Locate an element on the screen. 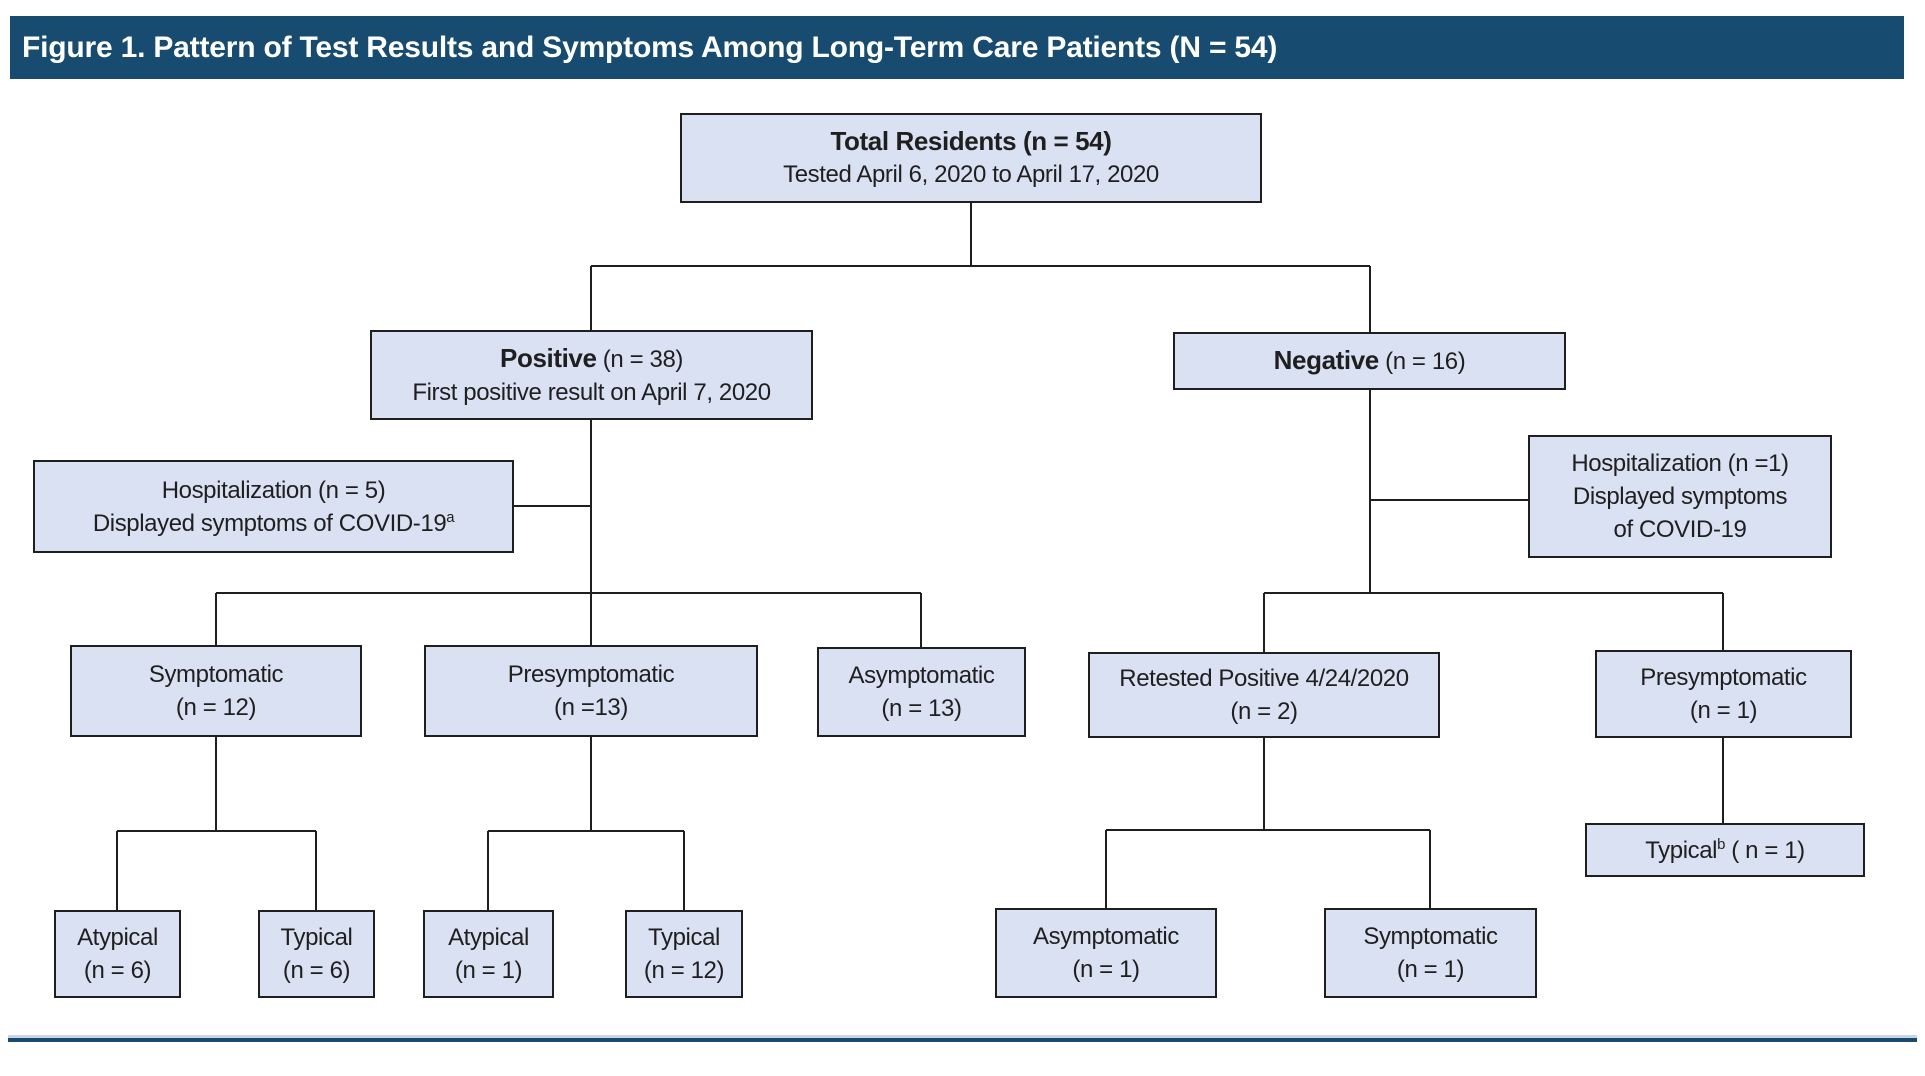 The width and height of the screenshot is (1925, 1076). node-atypical-presymptomatic-label: Atypical is located at coordinates (488, 937).